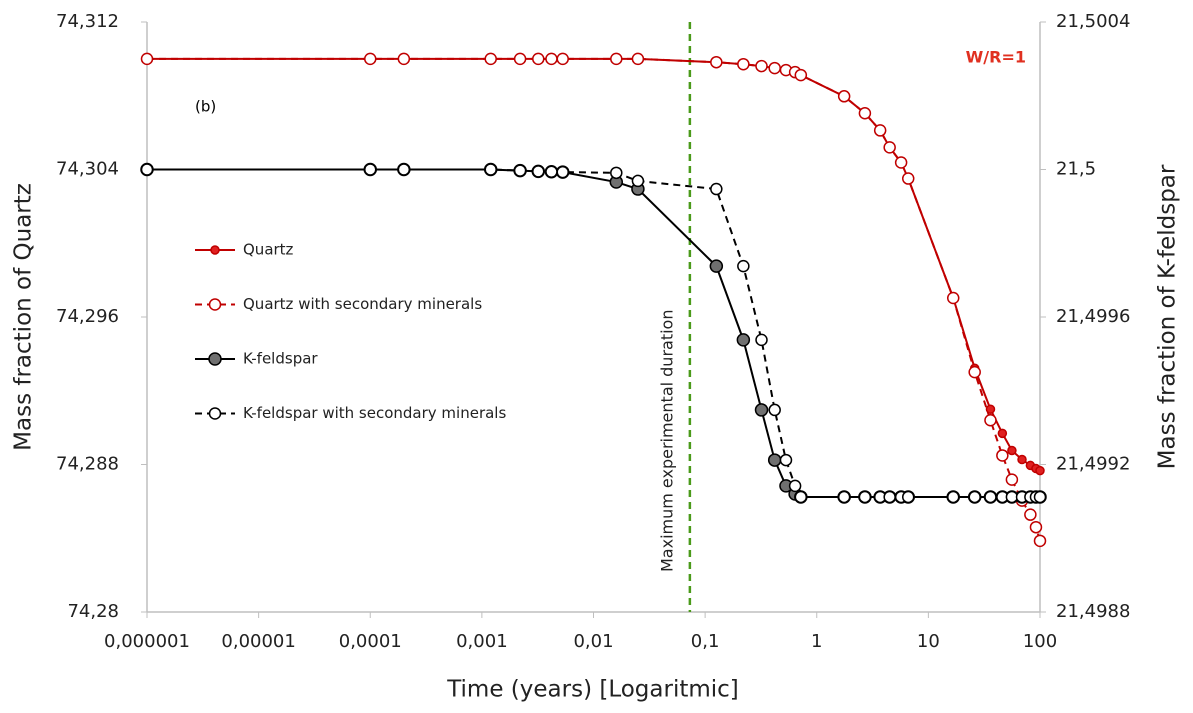 The height and width of the screenshot is (713, 1193). Describe the element at coordinates (362, 304) in the screenshot. I see `legend-label: Quartz with secondary minerals` at that location.